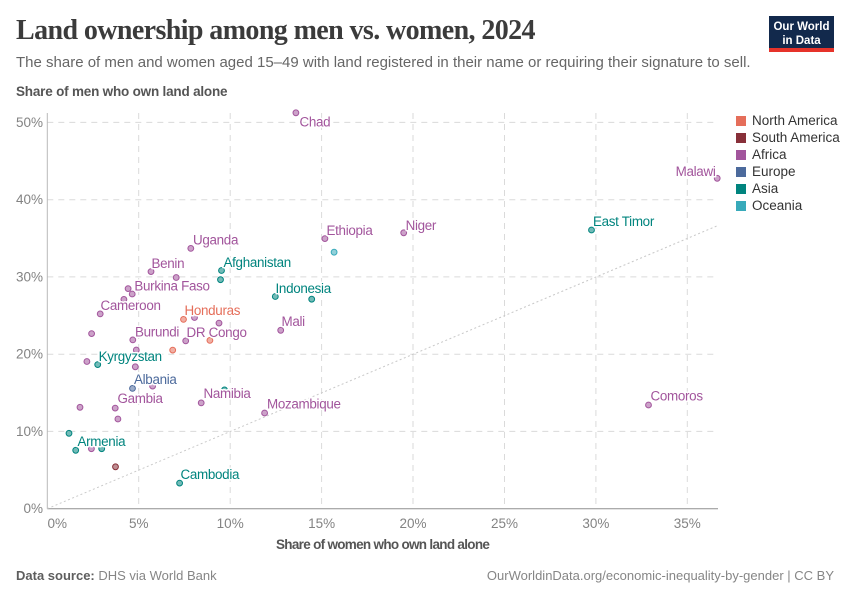 The image size is (850, 600). Describe the element at coordinates (141, 398) in the screenshot. I see `svg-text: Gambia` at that location.